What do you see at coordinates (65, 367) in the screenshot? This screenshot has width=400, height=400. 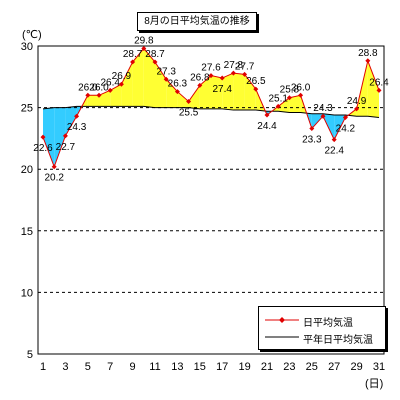 I see `x-tick-3: 3` at bounding box center [65, 367].